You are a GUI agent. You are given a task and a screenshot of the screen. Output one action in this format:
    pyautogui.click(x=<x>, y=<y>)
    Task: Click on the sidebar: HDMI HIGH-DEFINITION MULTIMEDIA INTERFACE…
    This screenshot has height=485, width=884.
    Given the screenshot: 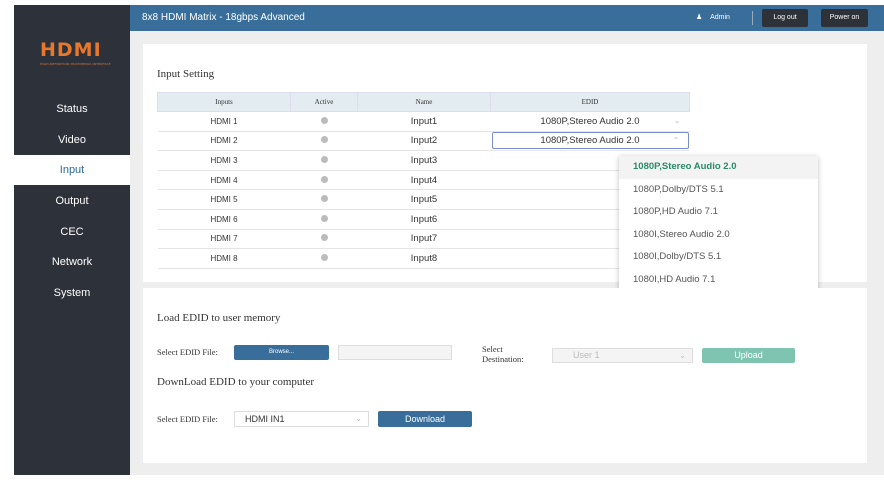 What is the action you would take?
    pyautogui.click(x=72, y=240)
    